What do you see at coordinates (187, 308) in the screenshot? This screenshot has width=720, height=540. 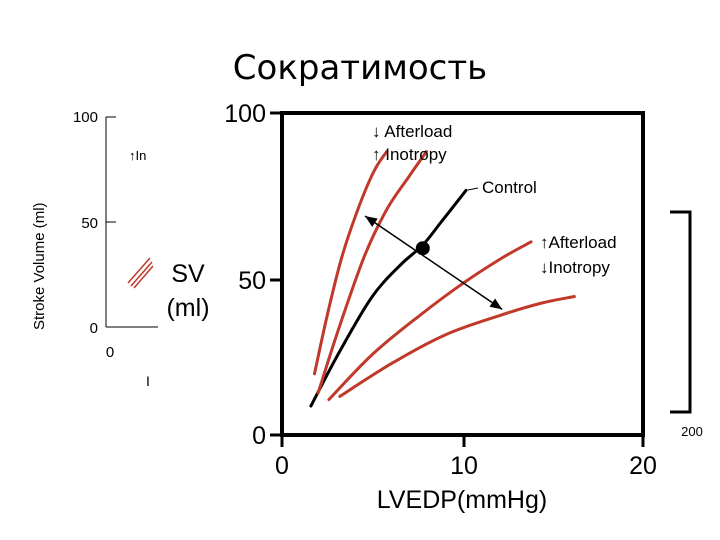 I see `y-axis-label-line2: (ml)` at bounding box center [187, 308].